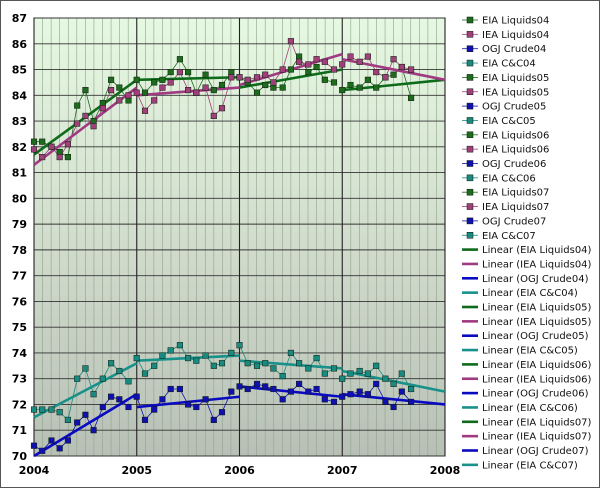 This screenshot has width=600, height=488. I want to click on legend-label: IEA Liquids07, so click(515, 207).